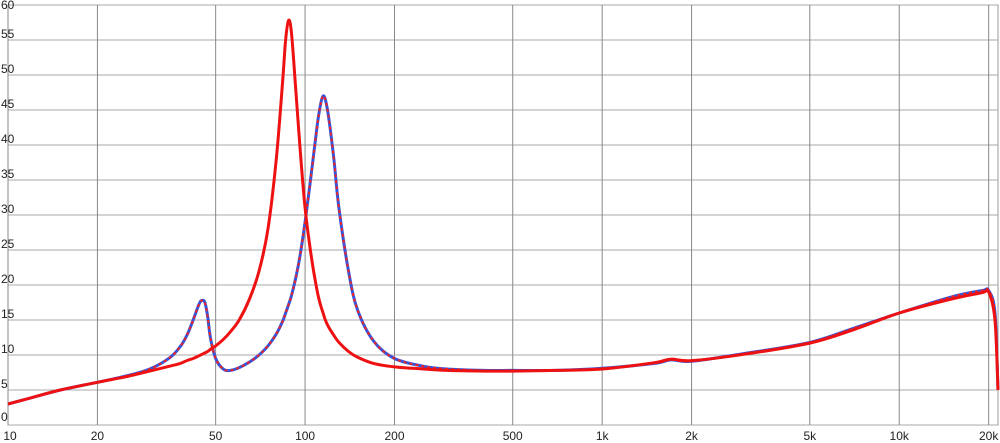 The height and width of the screenshot is (443, 1000). What do you see at coordinates (4, 384) in the screenshot?
I see `y-tick-label: 5` at bounding box center [4, 384].